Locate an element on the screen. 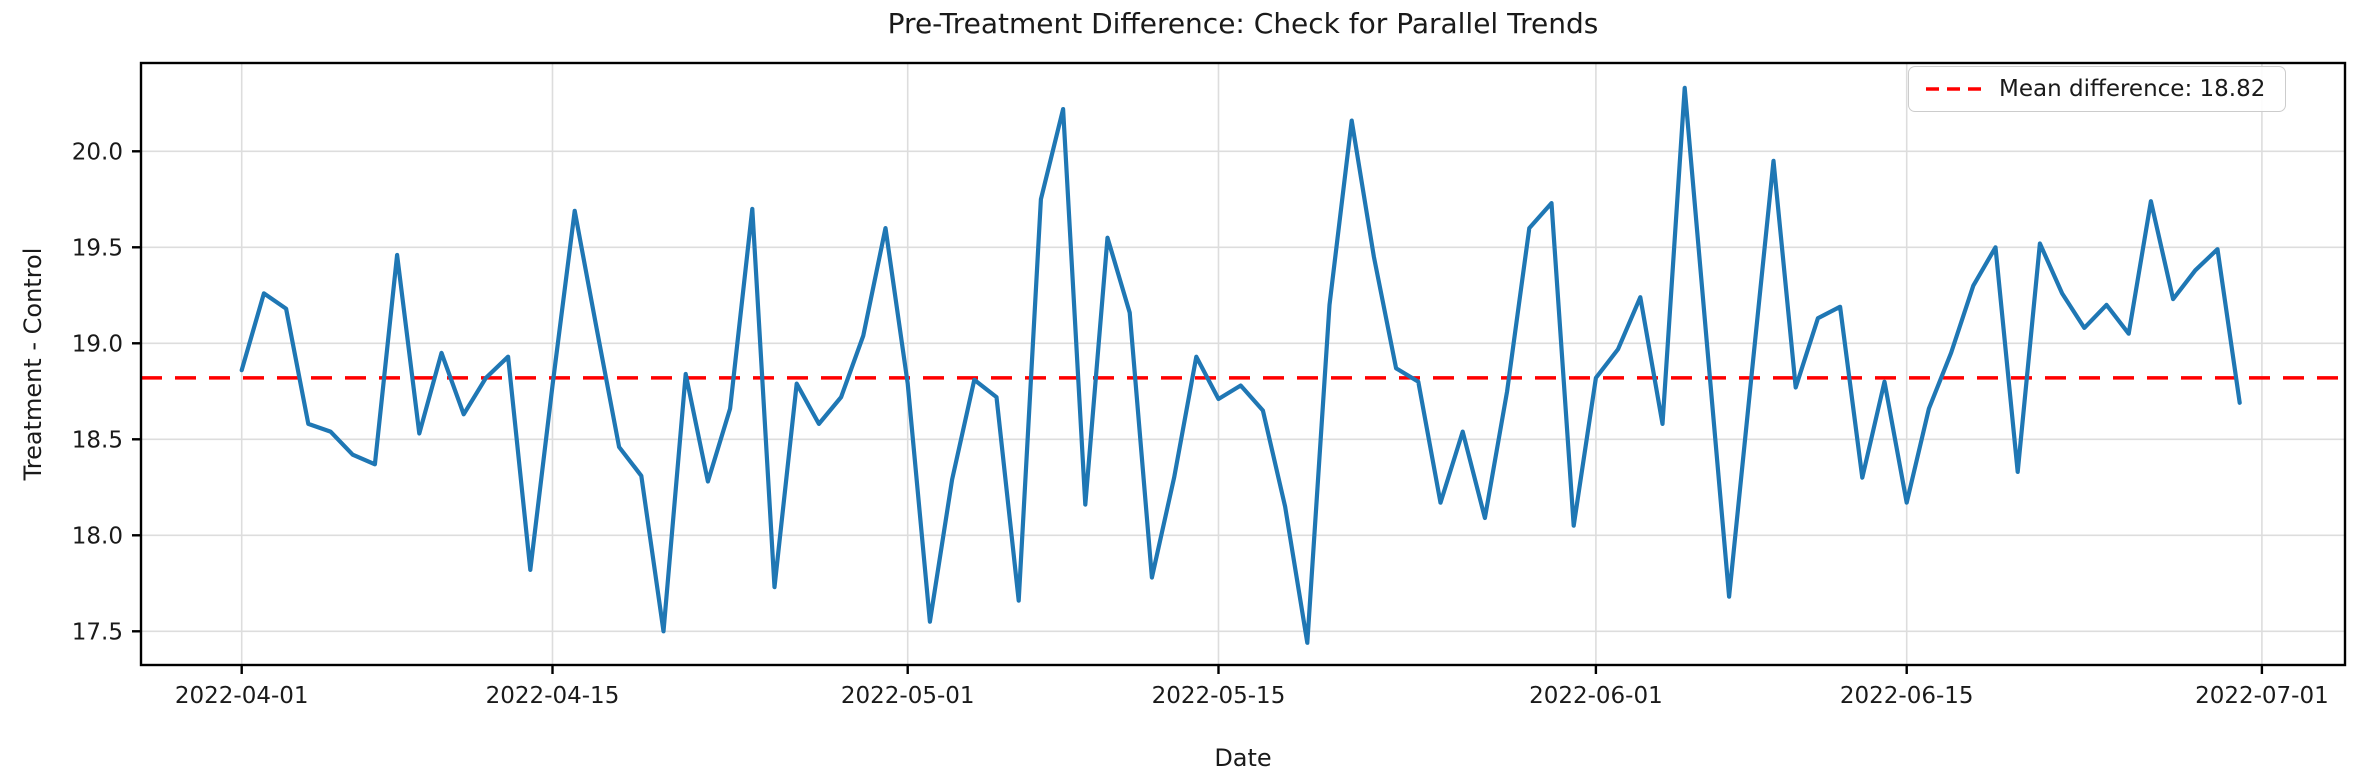 The image size is (2367, 781). svg-text: 2022-07-01 is located at coordinates (2262, 696).